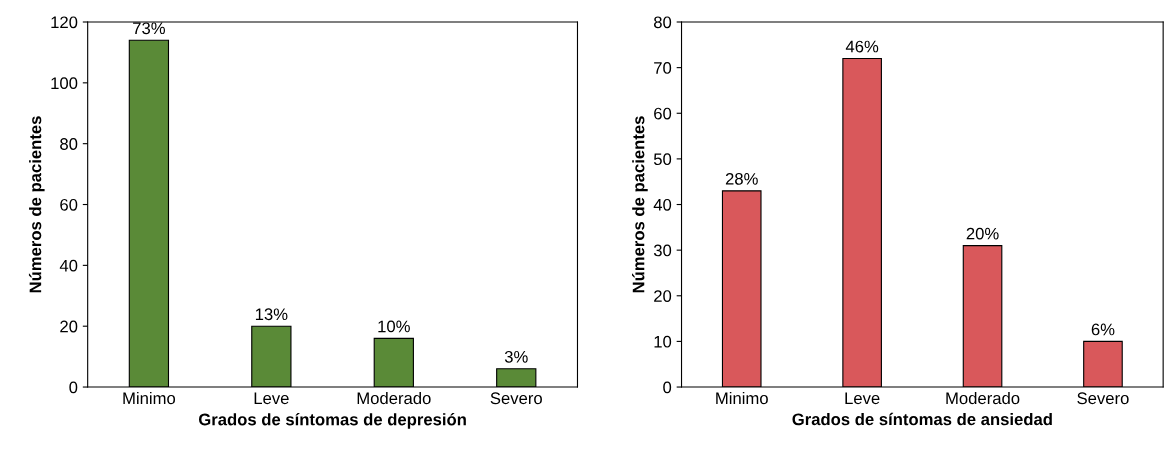 Image resolution: width=1169 pixels, height=449 pixels. I want to click on annotation: 6%, so click(1103, 329).